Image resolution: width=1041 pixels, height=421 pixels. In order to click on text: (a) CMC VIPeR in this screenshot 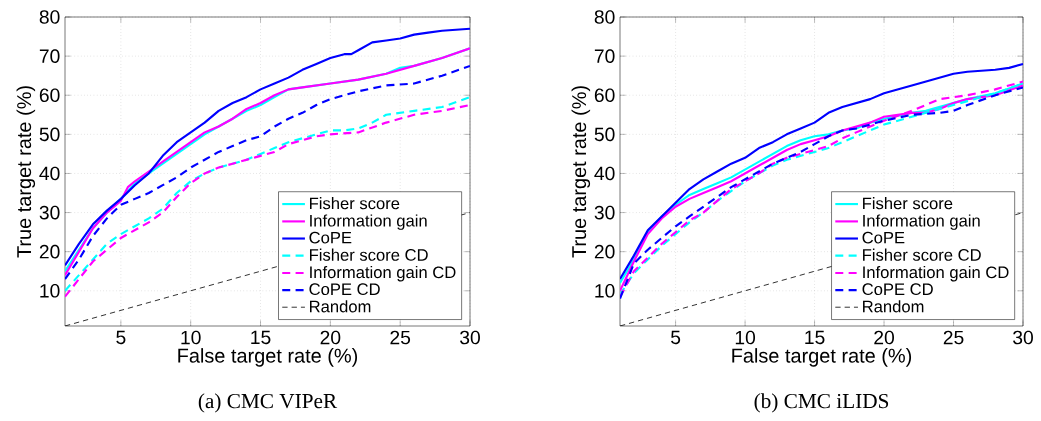, I will do `click(268, 403)`.